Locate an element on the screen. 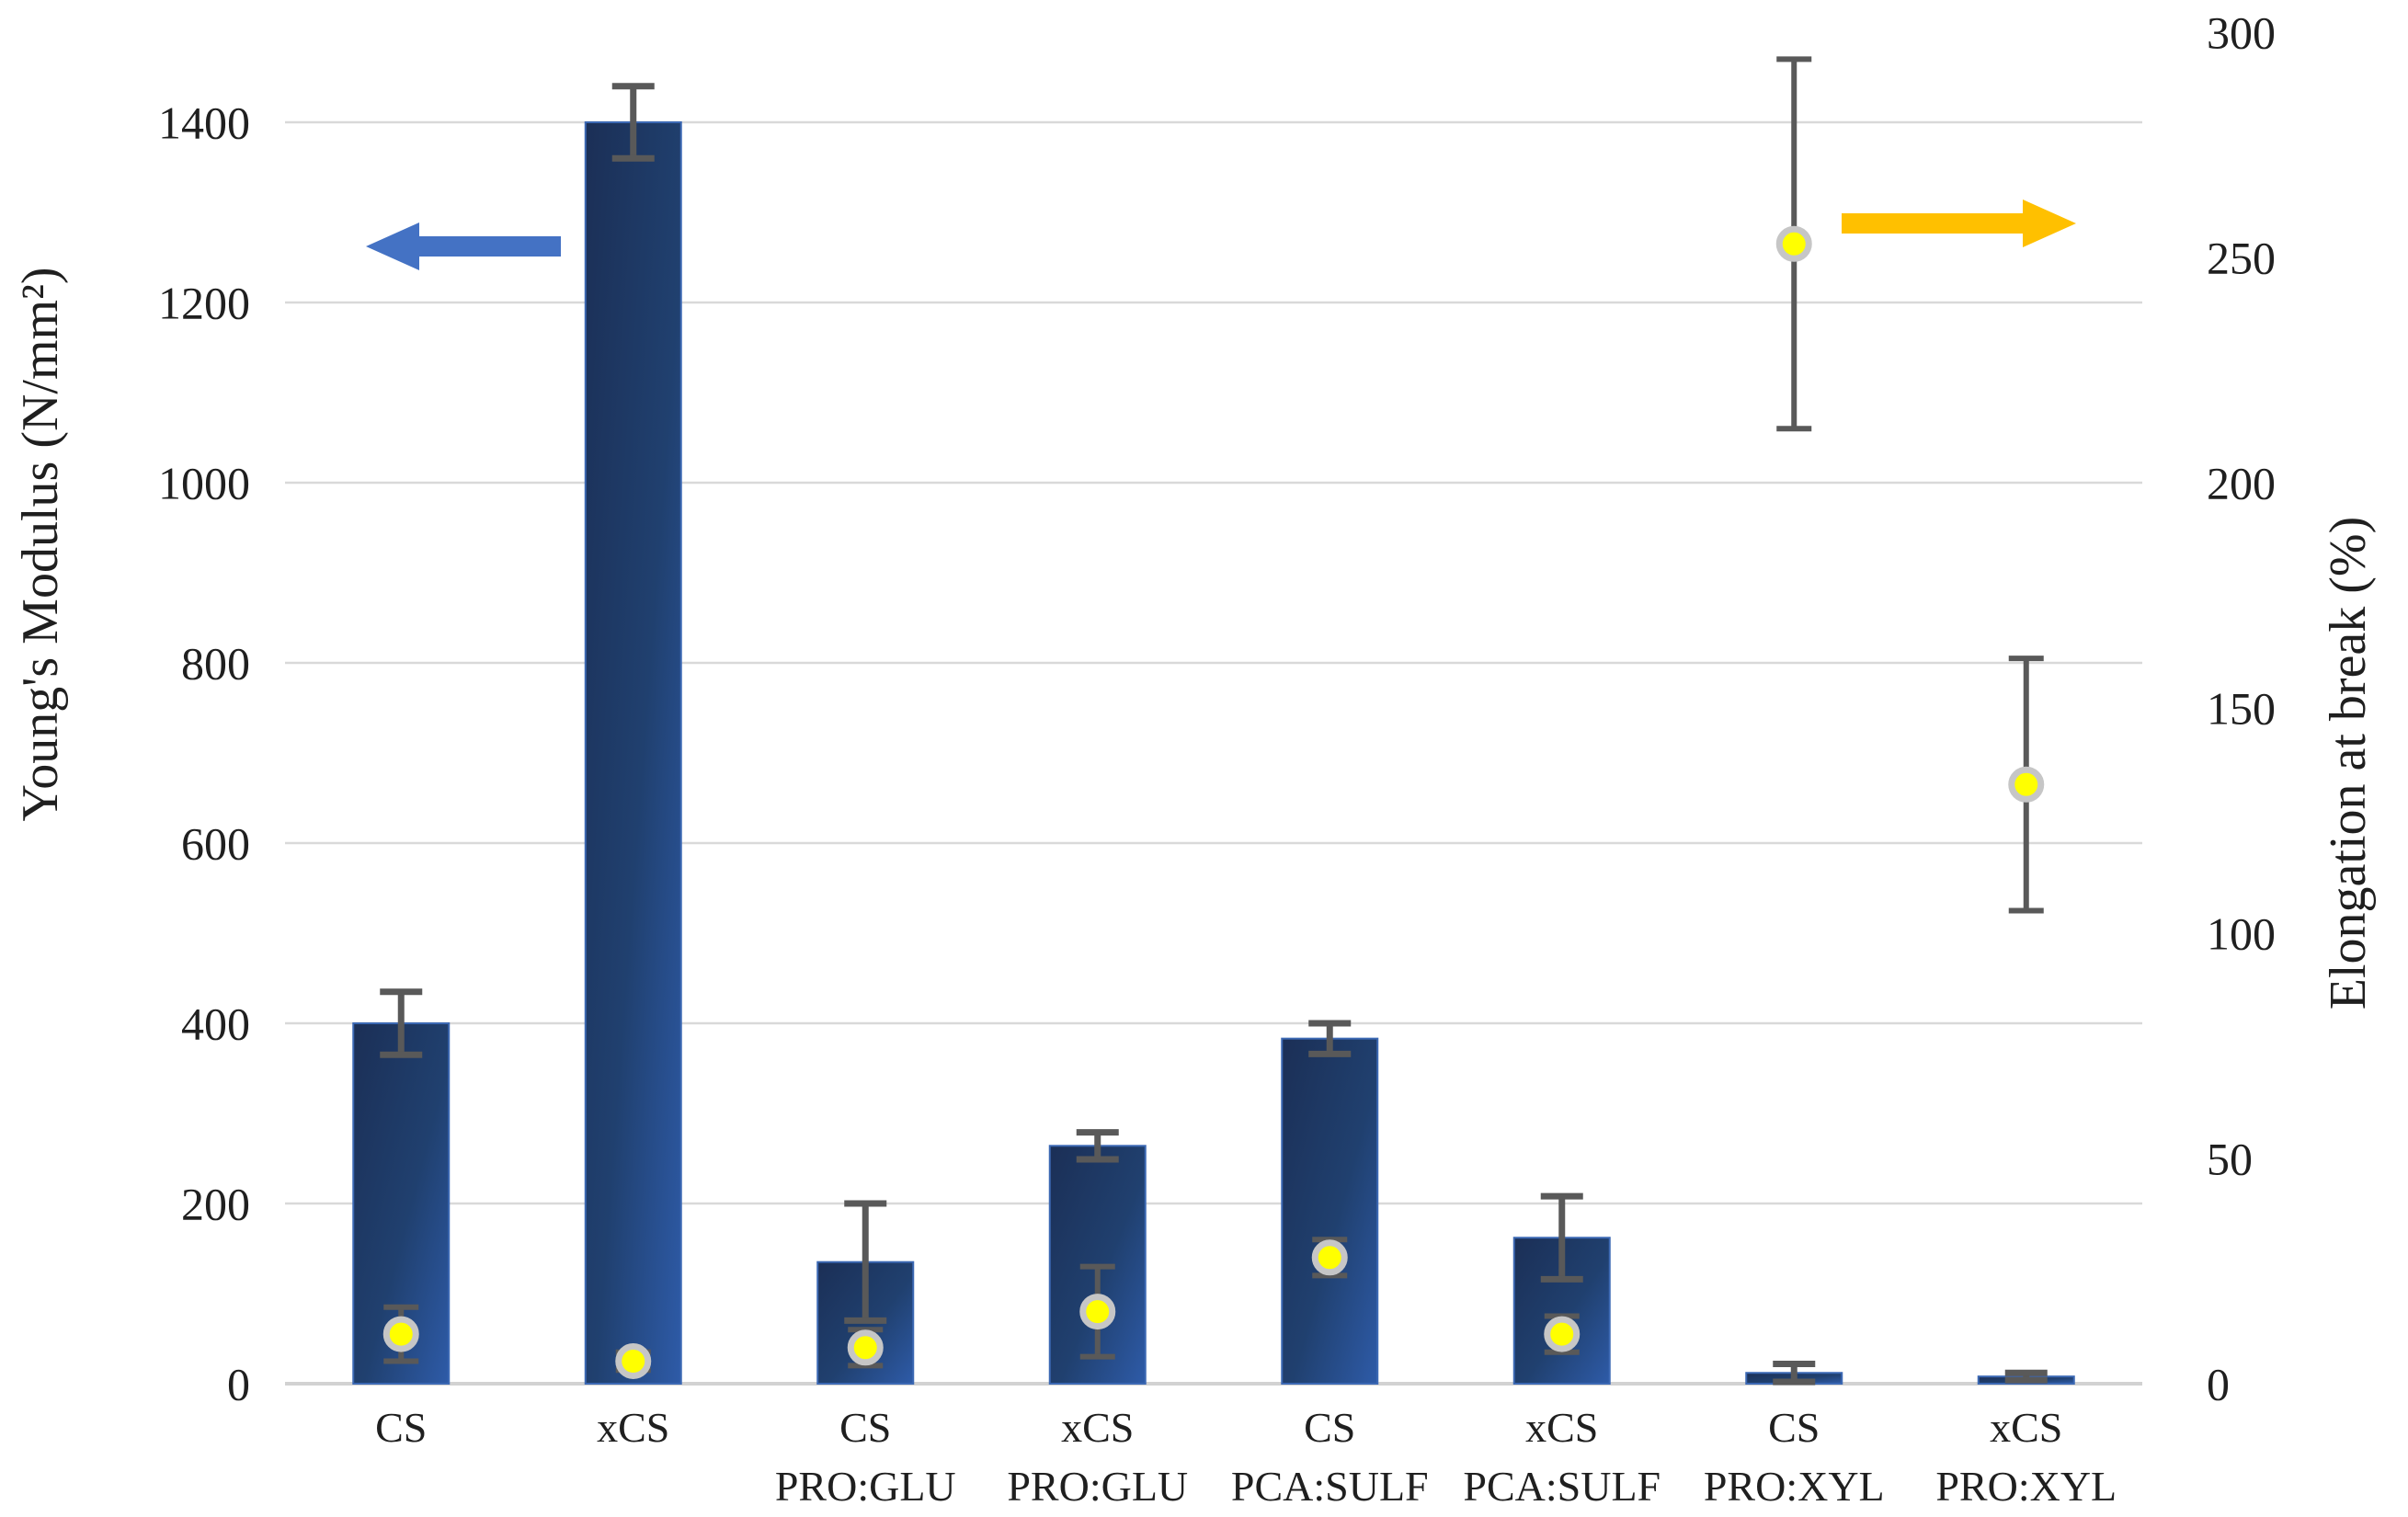  marker-cs is located at coordinates (400, 1334).